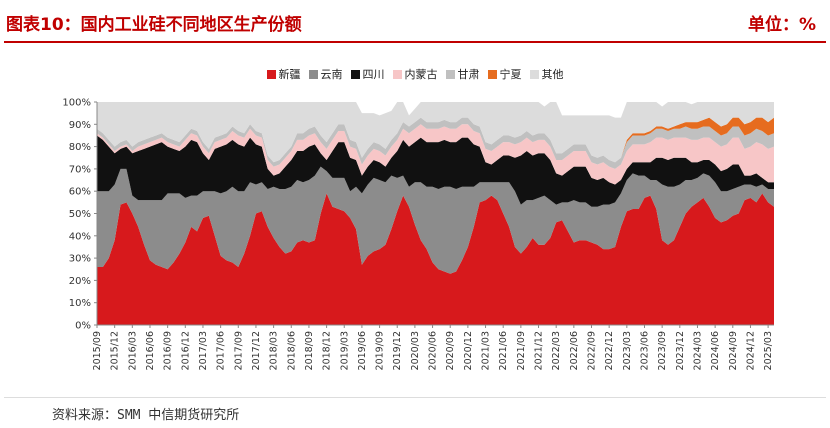  I want to click on x-tick-label: 2021/03, so click(486, 350).